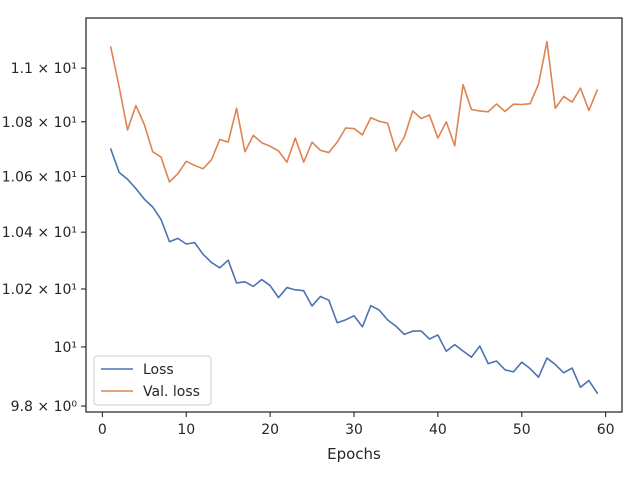 The width and height of the screenshot is (640, 480). I want to click on x-tick-label: 30, so click(354, 430).